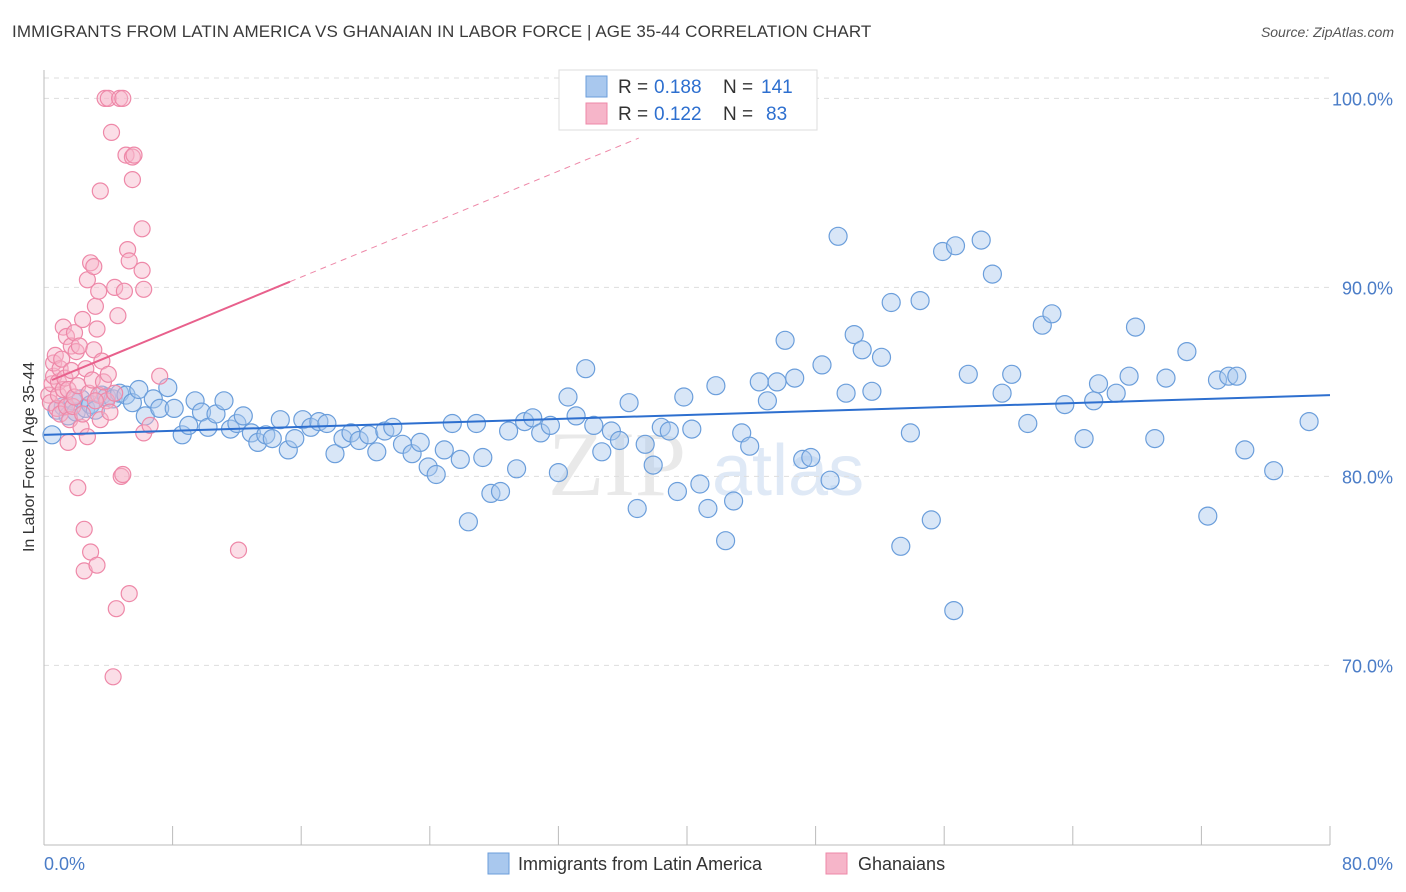  I want to click on source-credit: Source: ZipAtlas.com, so click(1327, 32).